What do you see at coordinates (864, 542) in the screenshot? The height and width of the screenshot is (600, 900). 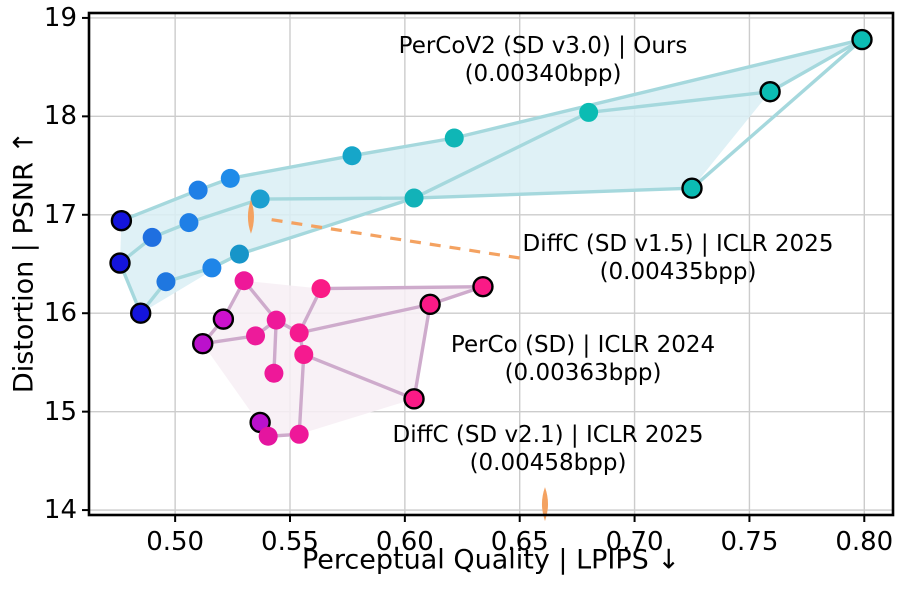 I see `x-tick-label: 0.80` at bounding box center [864, 542].